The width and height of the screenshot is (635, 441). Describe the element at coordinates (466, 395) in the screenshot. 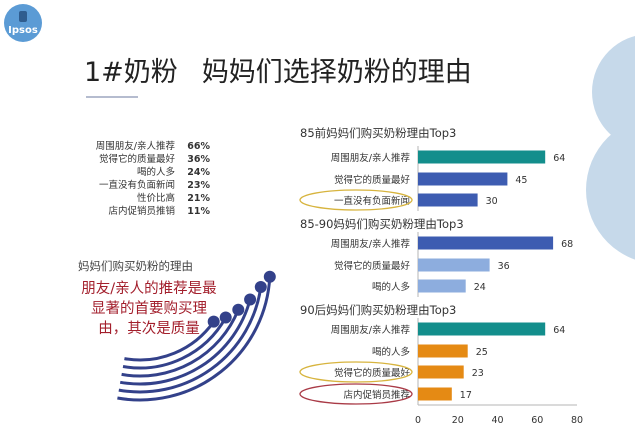

I see `bar-value-label: 17` at that location.